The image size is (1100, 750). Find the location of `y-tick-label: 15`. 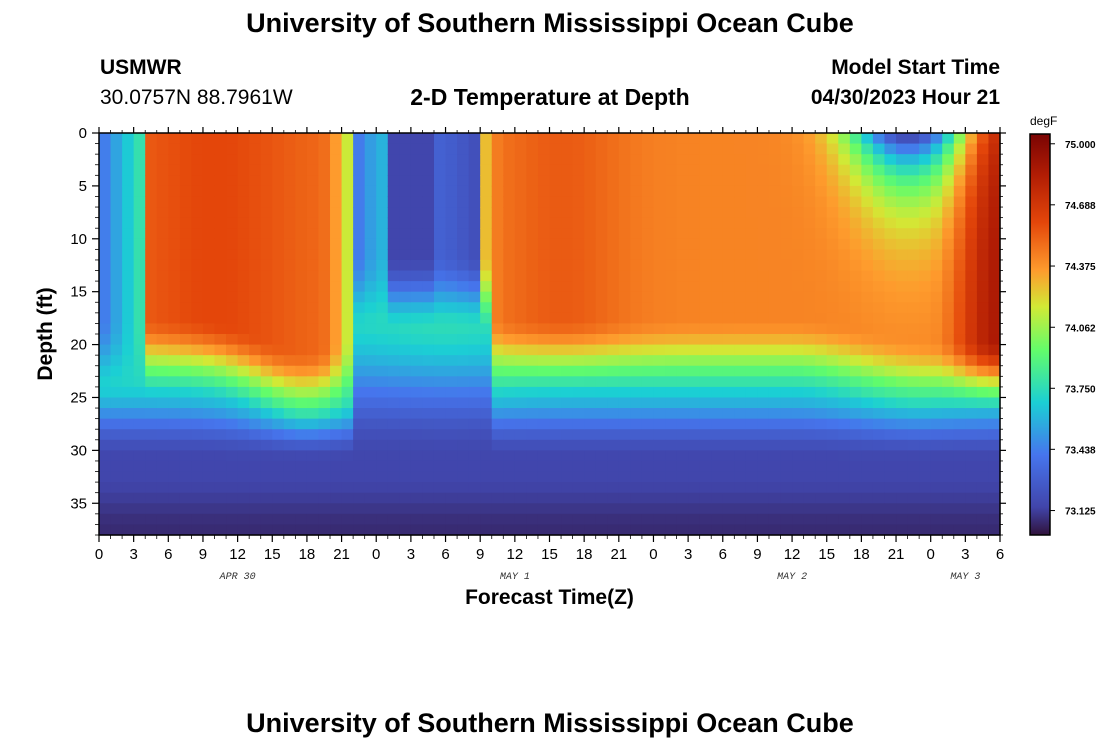

y-tick-label: 15 is located at coordinates (78, 292).